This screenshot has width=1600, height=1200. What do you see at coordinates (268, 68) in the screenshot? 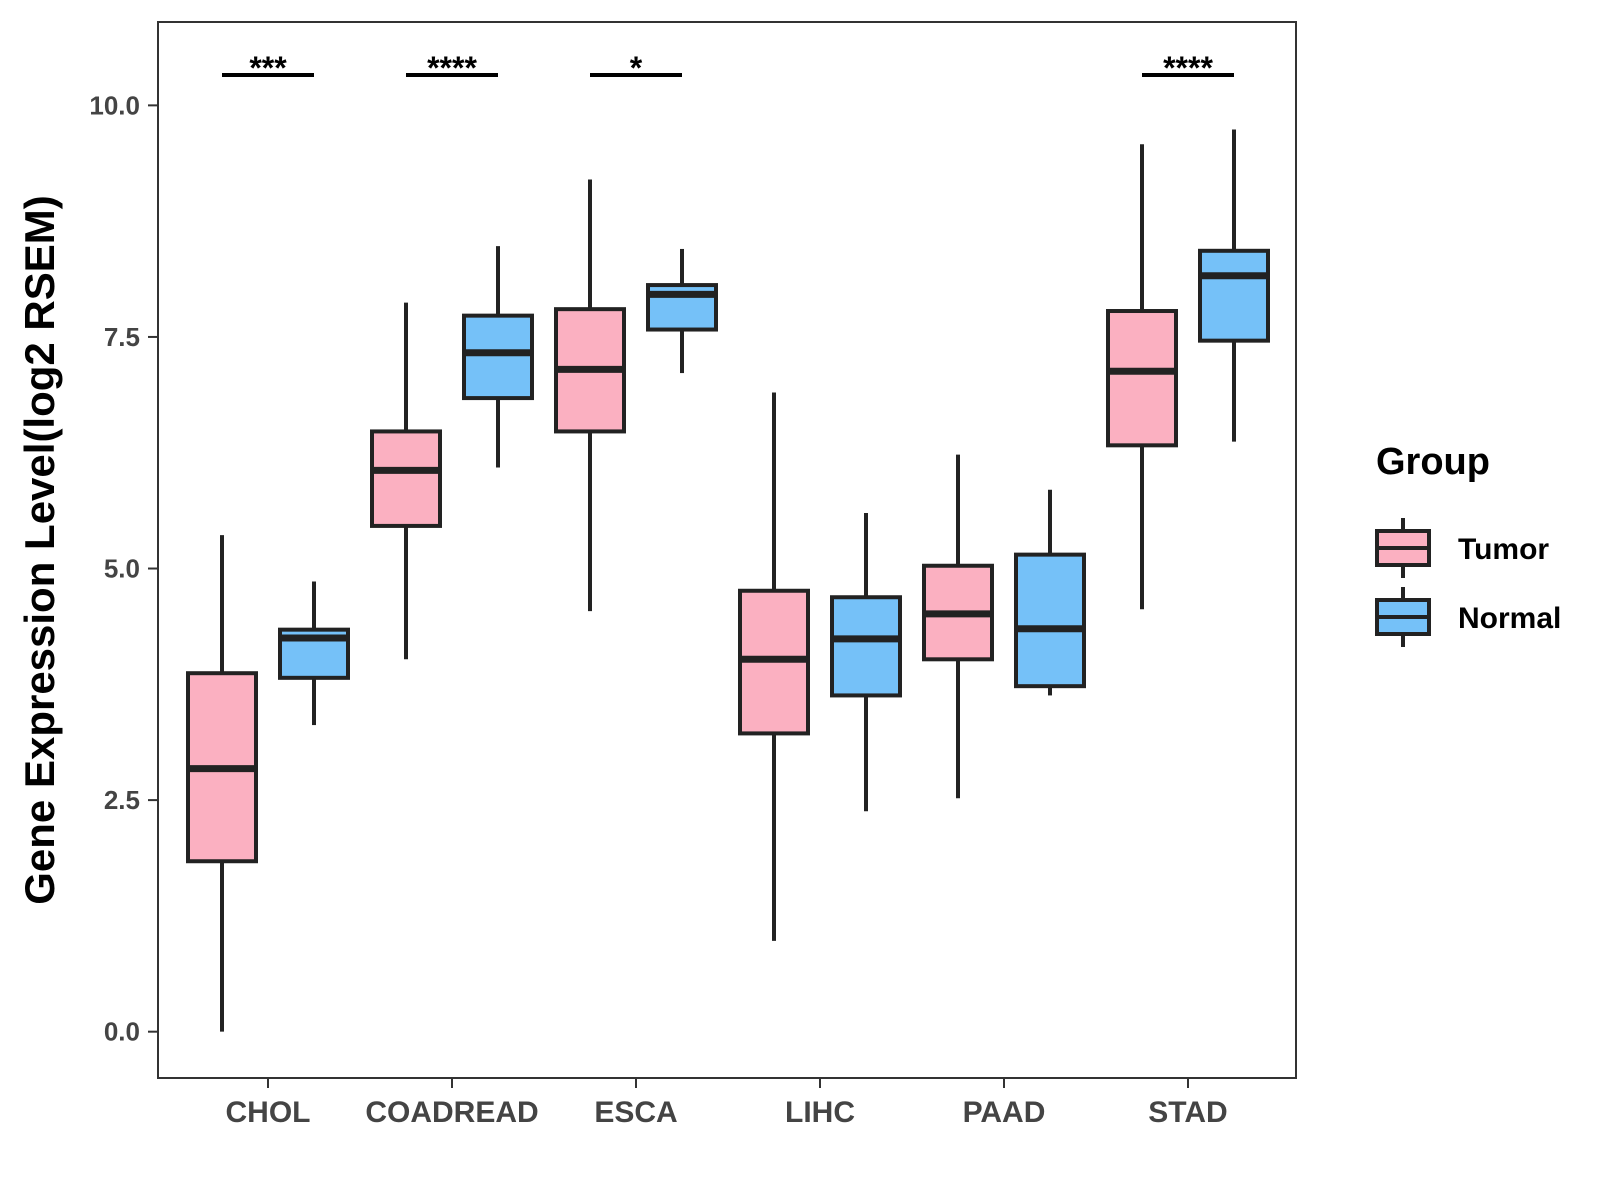
I see `significance-label: ***` at bounding box center [268, 68].